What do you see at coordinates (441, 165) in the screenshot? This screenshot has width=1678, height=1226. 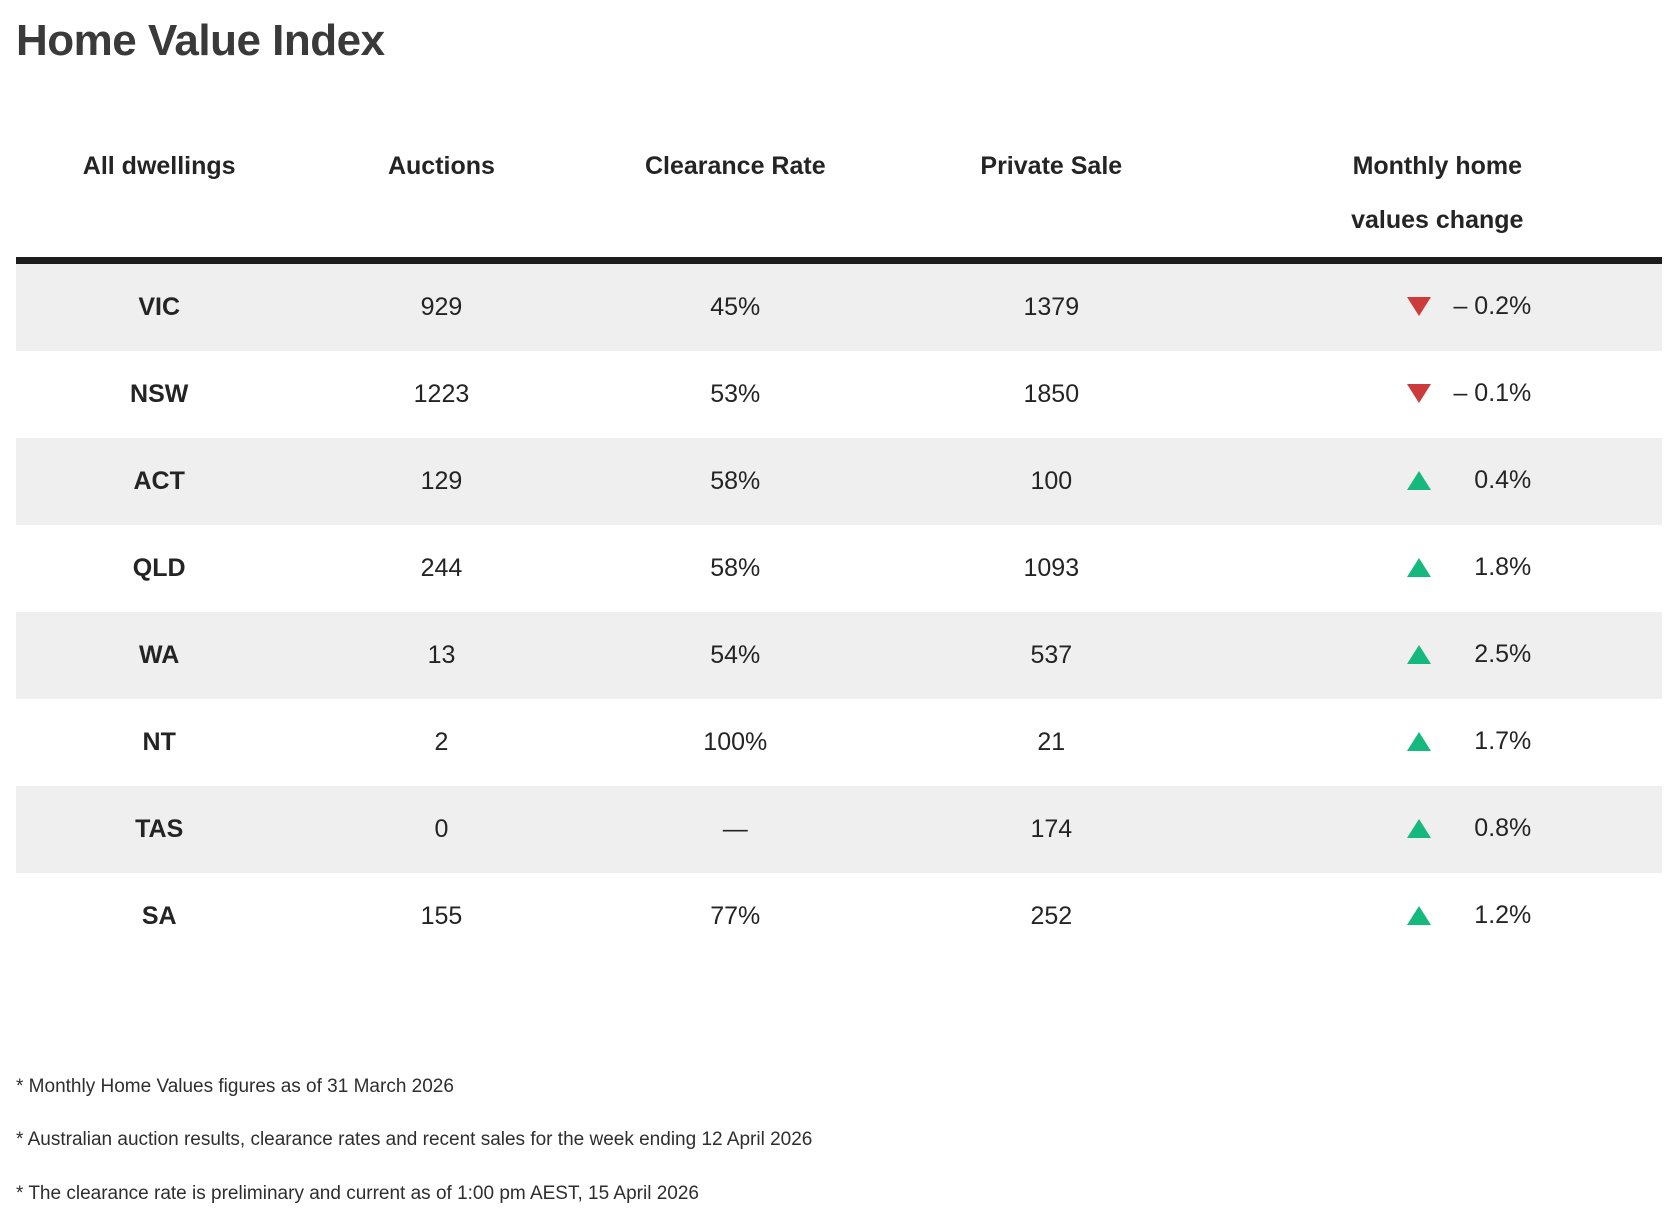 I see `column-header-auctions: Auctions` at bounding box center [441, 165].